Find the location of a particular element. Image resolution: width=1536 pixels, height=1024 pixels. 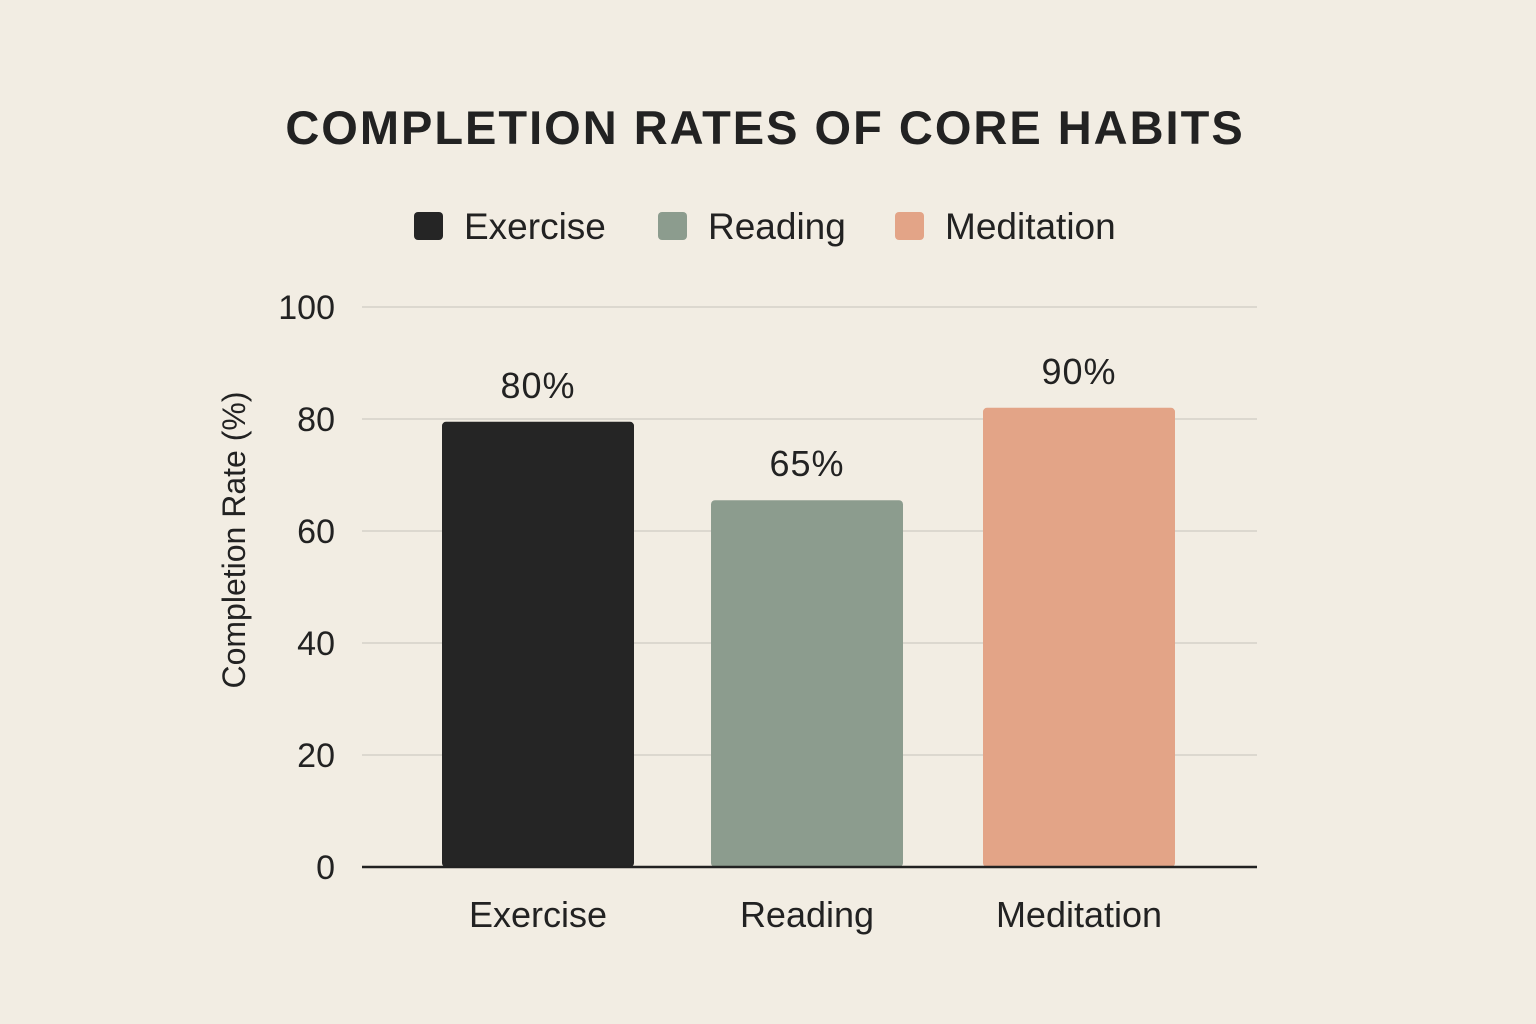

legend-label: Reading is located at coordinates (777, 226).